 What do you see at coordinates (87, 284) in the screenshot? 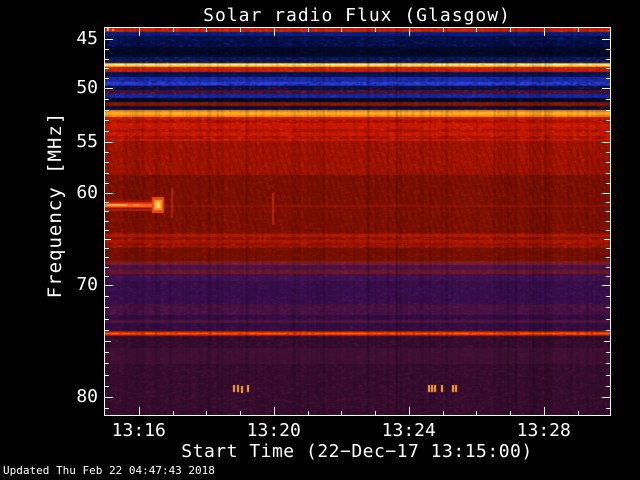
I see `y-tick-label: 70` at bounding box center [87, 284].